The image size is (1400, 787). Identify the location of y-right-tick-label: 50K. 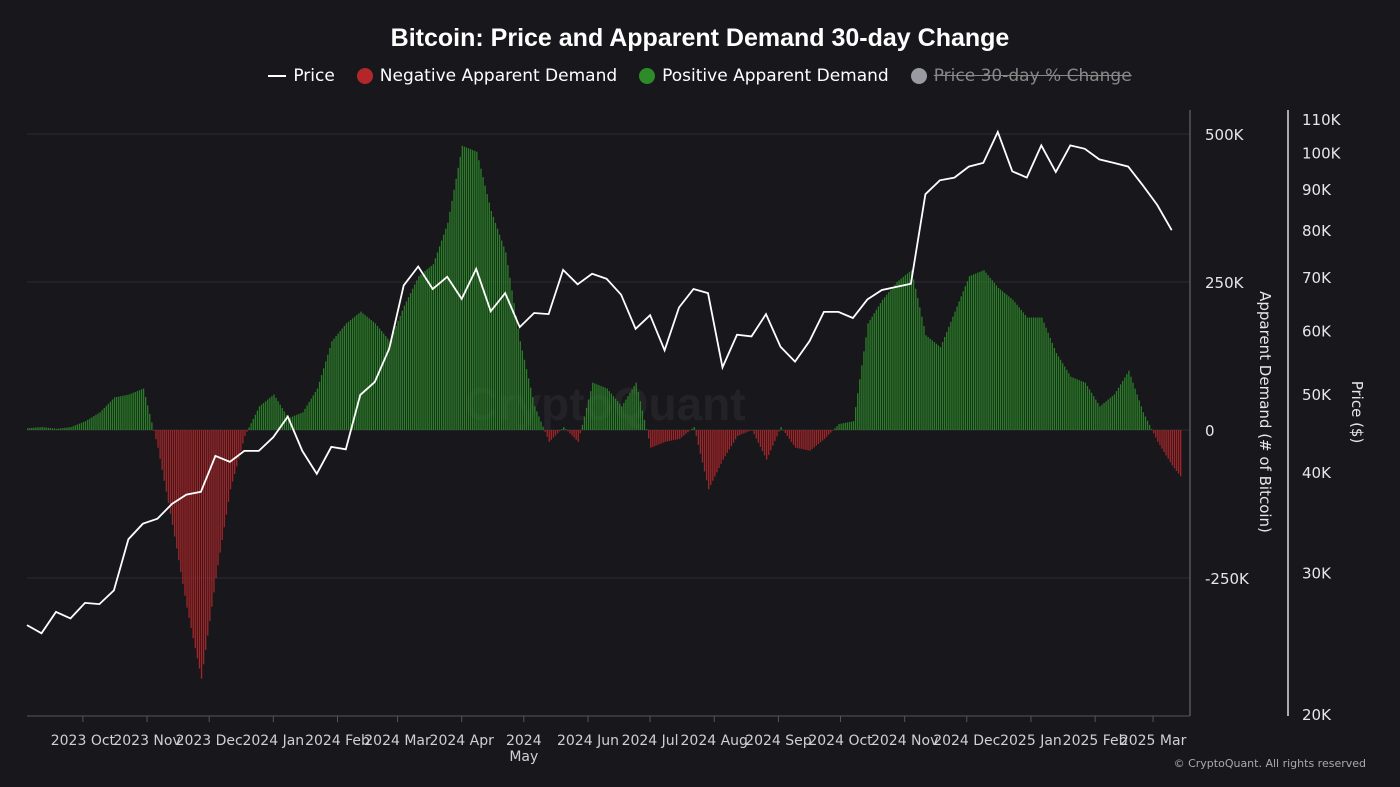
(1317, 395).